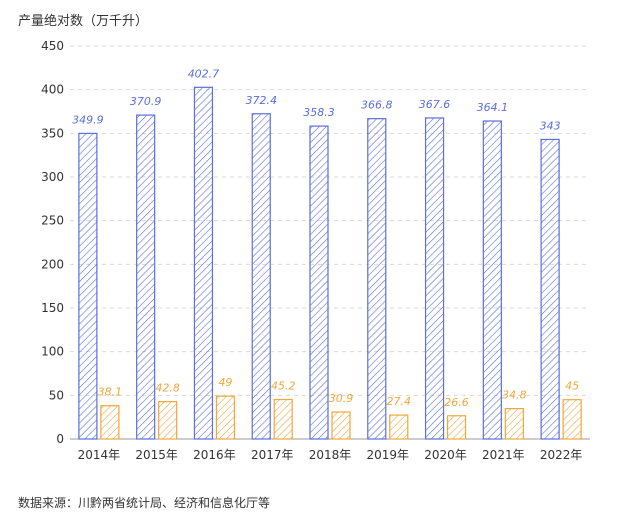  Describe the element at coordinates (399, 401) in the screenshot. I see `data-label-series-2: 27.4` at that location.